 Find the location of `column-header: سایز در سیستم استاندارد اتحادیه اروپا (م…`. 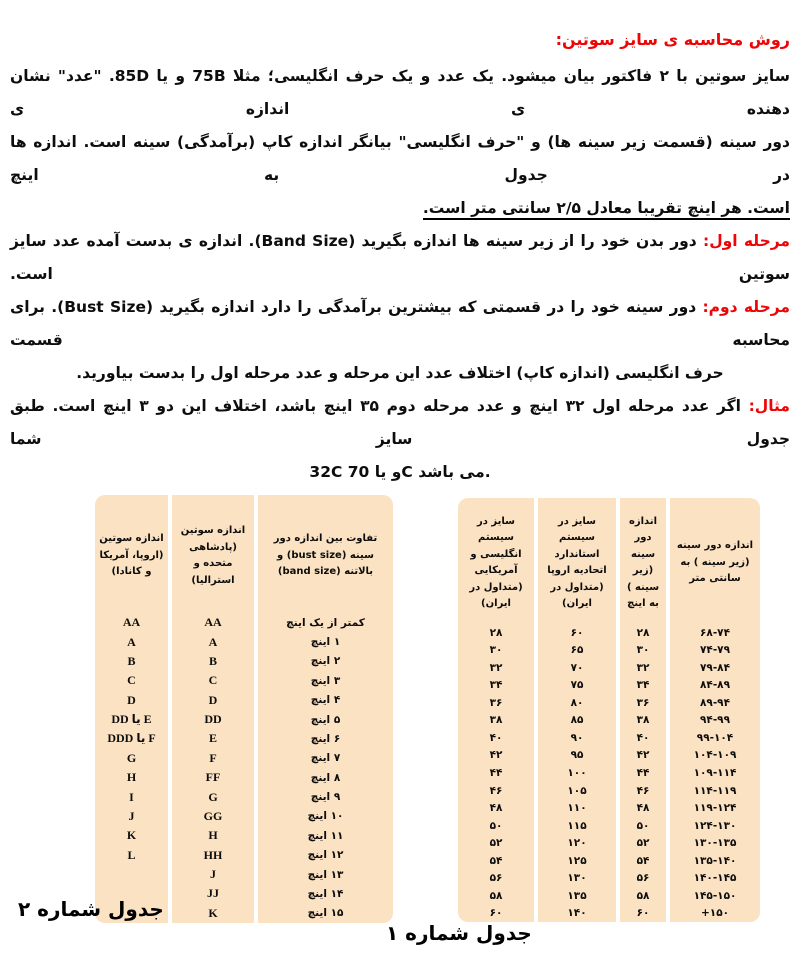

column-header: سایز در سیستم استاندارد اتحادیه اروپا (م… is located at coordinates (577, 562).